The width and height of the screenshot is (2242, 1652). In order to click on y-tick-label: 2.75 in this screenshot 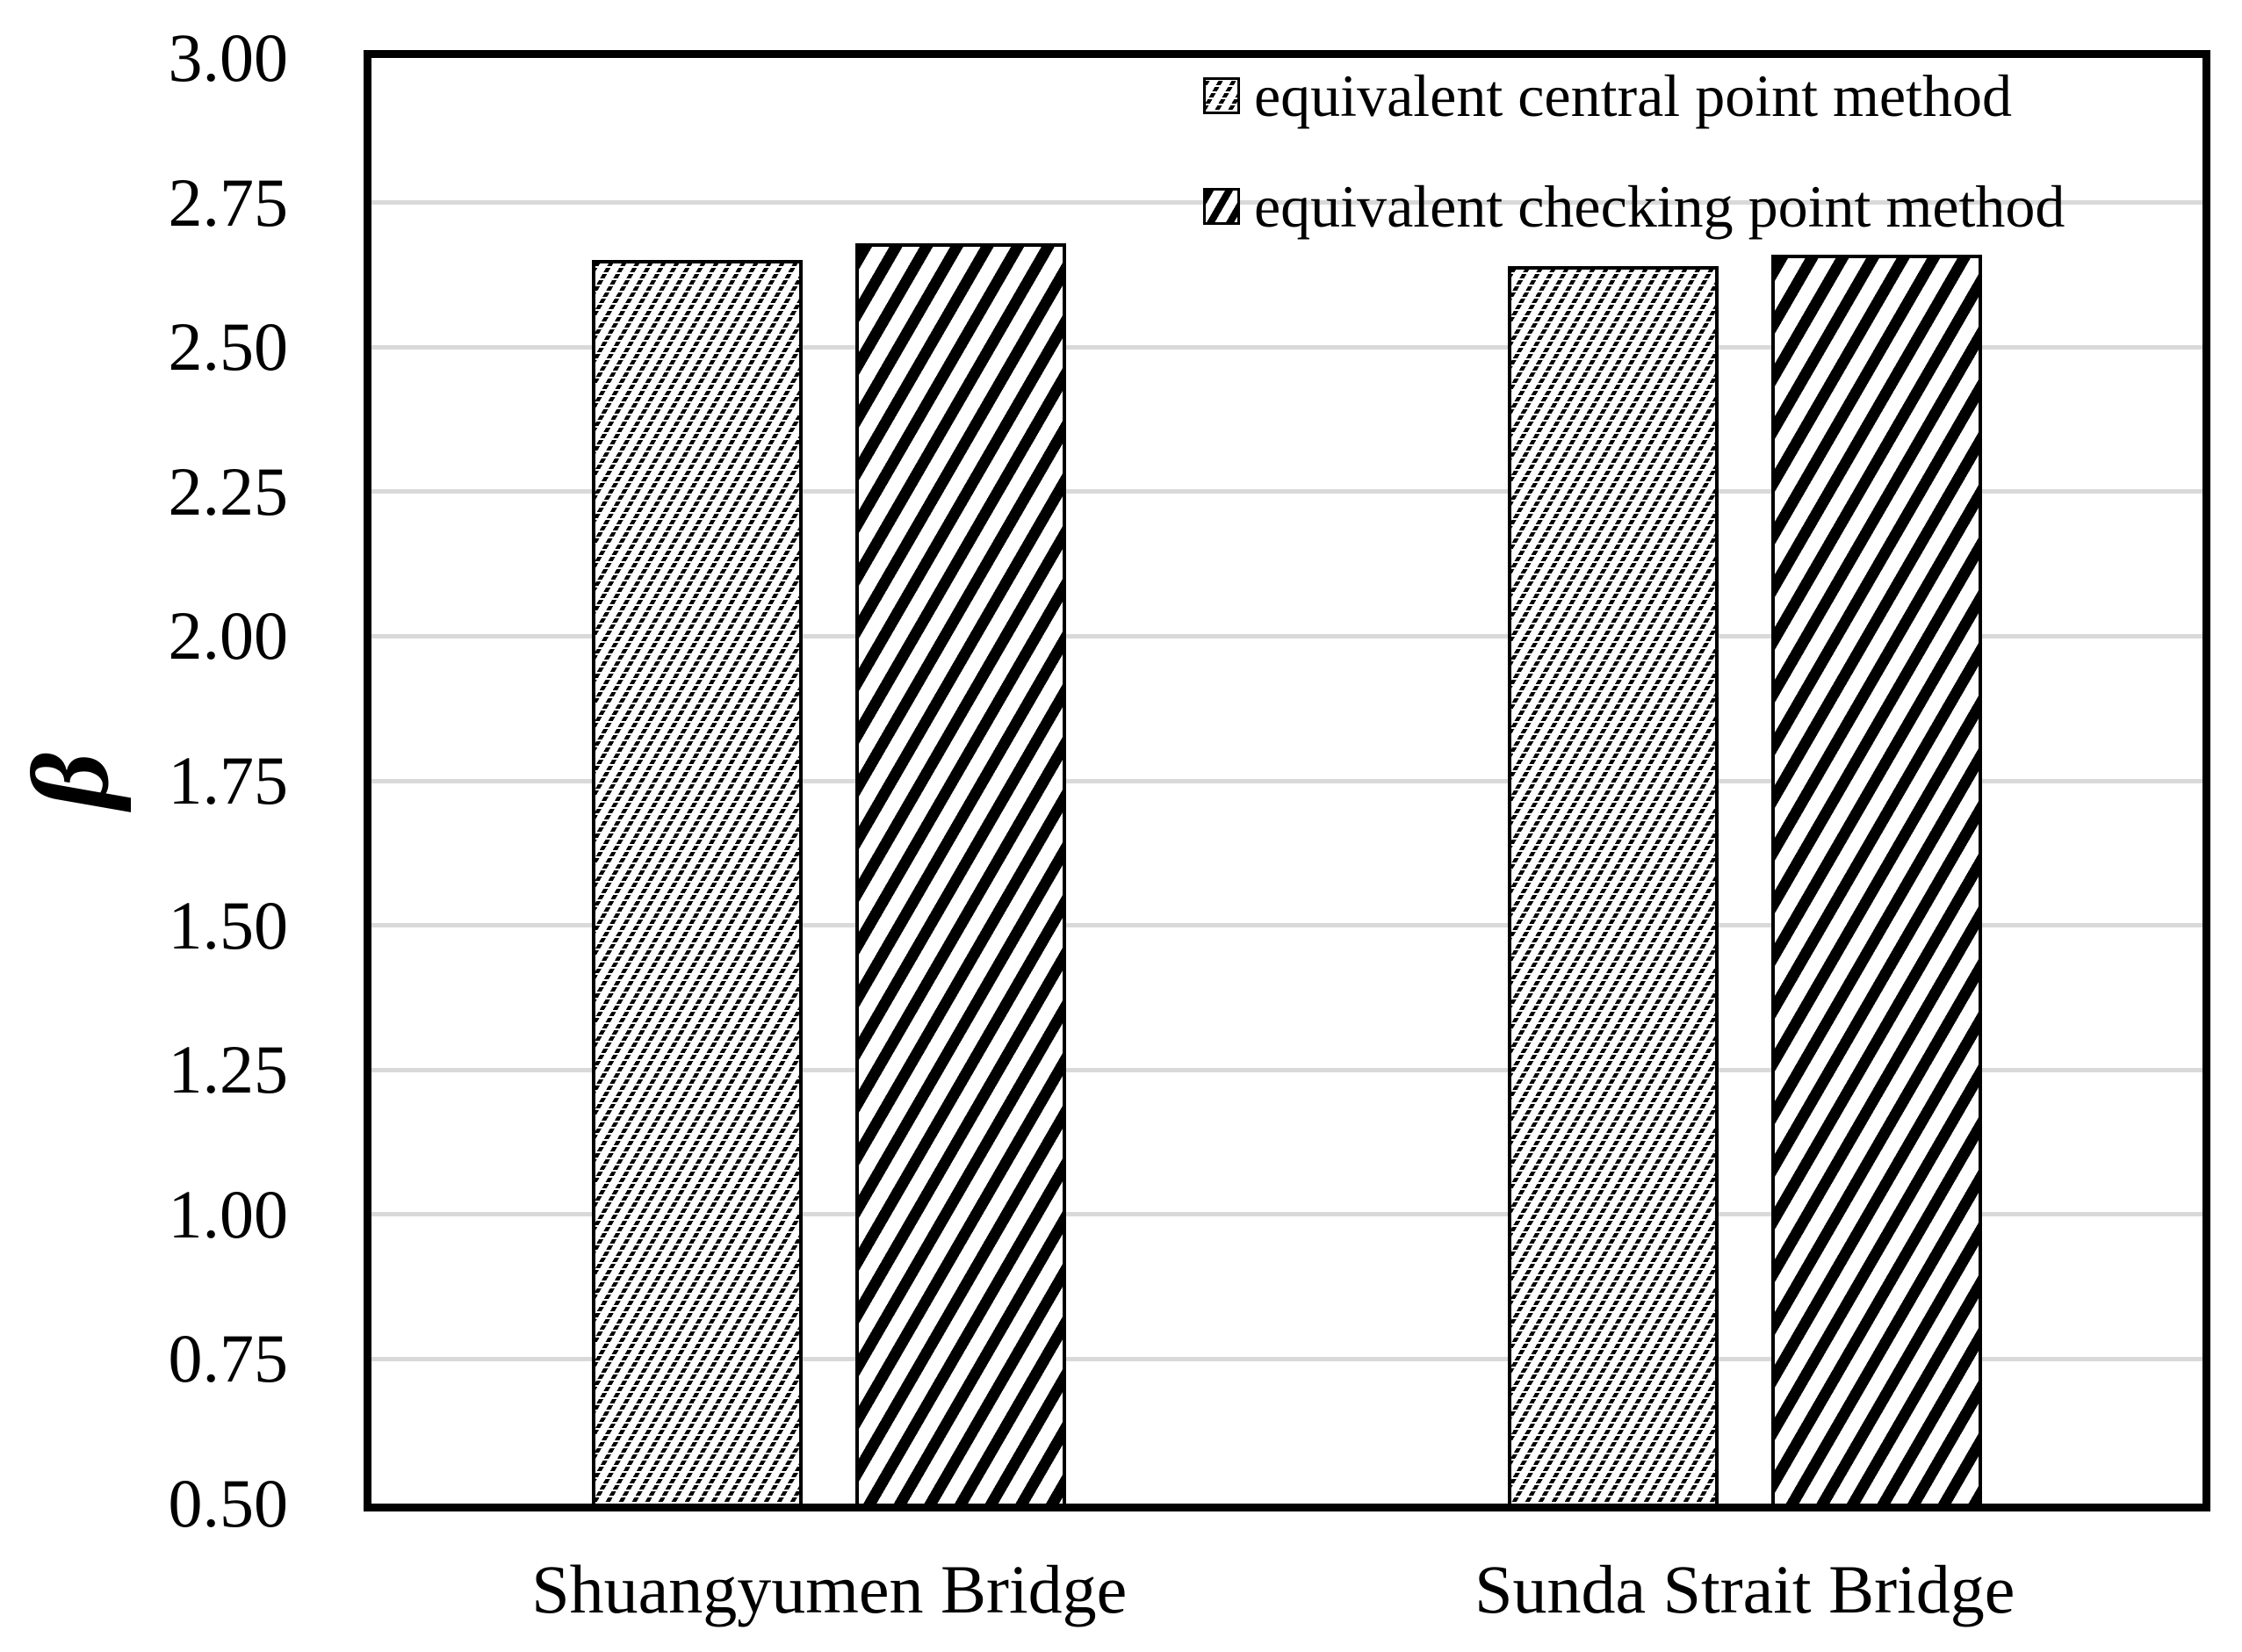, I will do `click(229, 202)`.